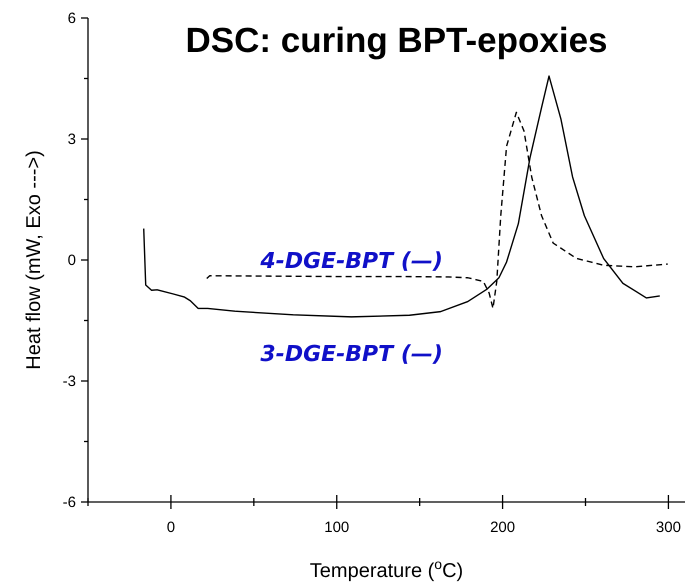  Describe the element at coordinates (72, 260) in the screenshot. I see `y-tick-label: 0` at that location.